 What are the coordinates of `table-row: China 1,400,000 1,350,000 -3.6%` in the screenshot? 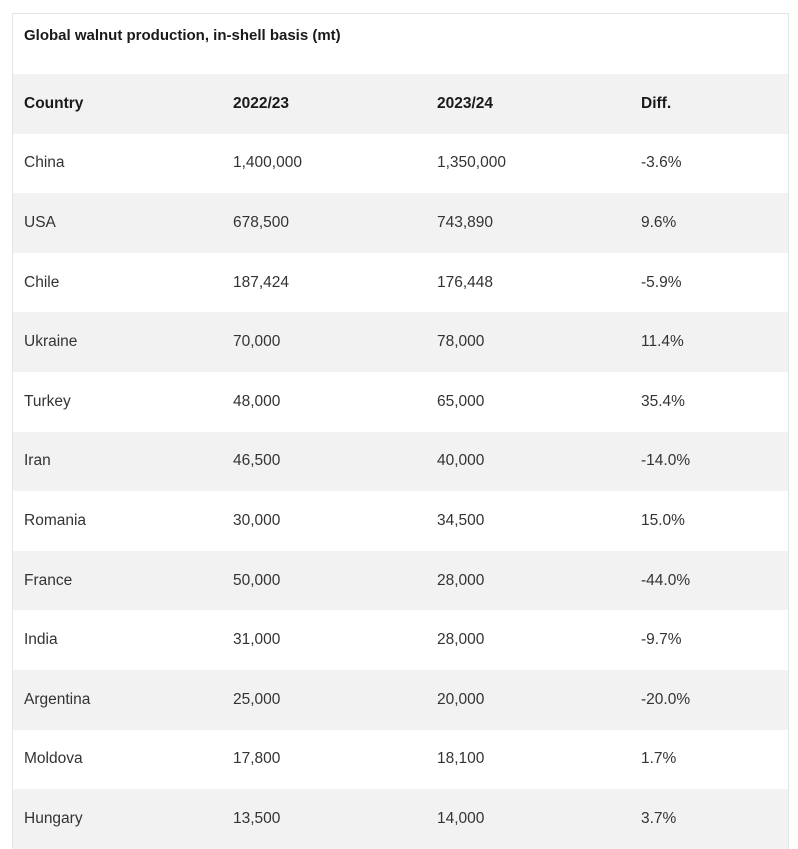 It's located at (400, 164).